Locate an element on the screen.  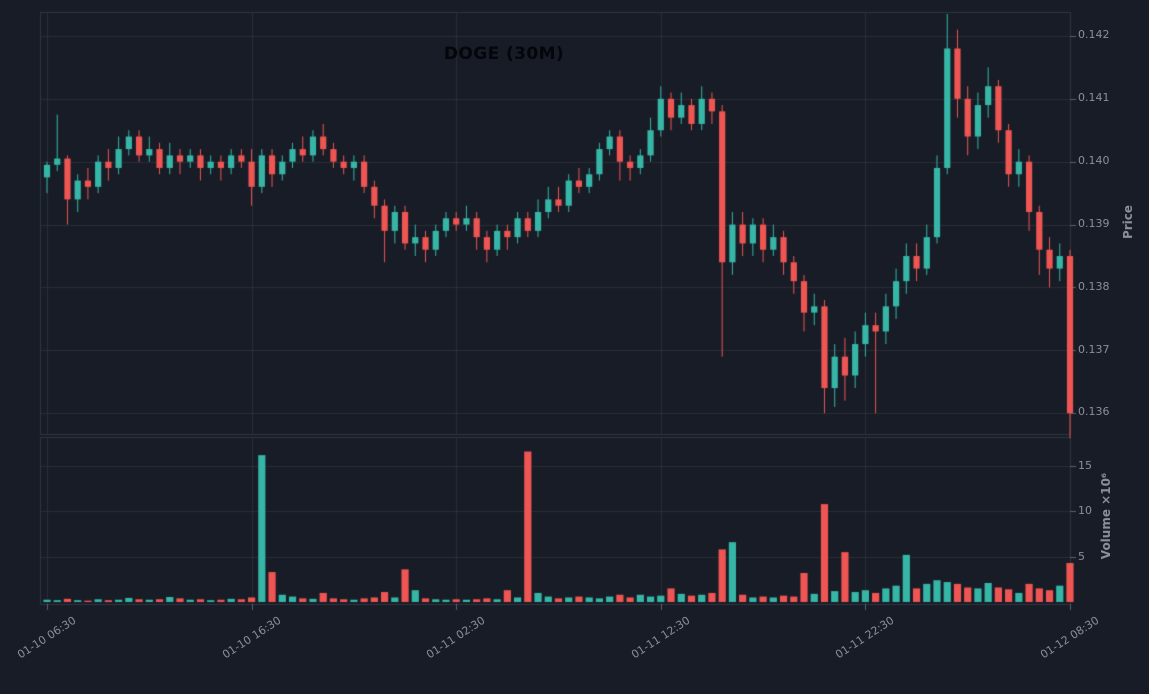
price-tick-label: 0.141 is located at coordinates (1094, 97).